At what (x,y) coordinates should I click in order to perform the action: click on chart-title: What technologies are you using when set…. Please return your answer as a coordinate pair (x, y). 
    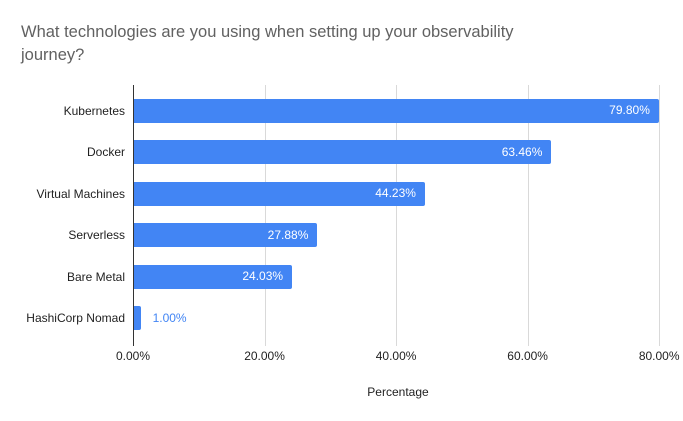
    Looking at the image, I should click on (267, 43).